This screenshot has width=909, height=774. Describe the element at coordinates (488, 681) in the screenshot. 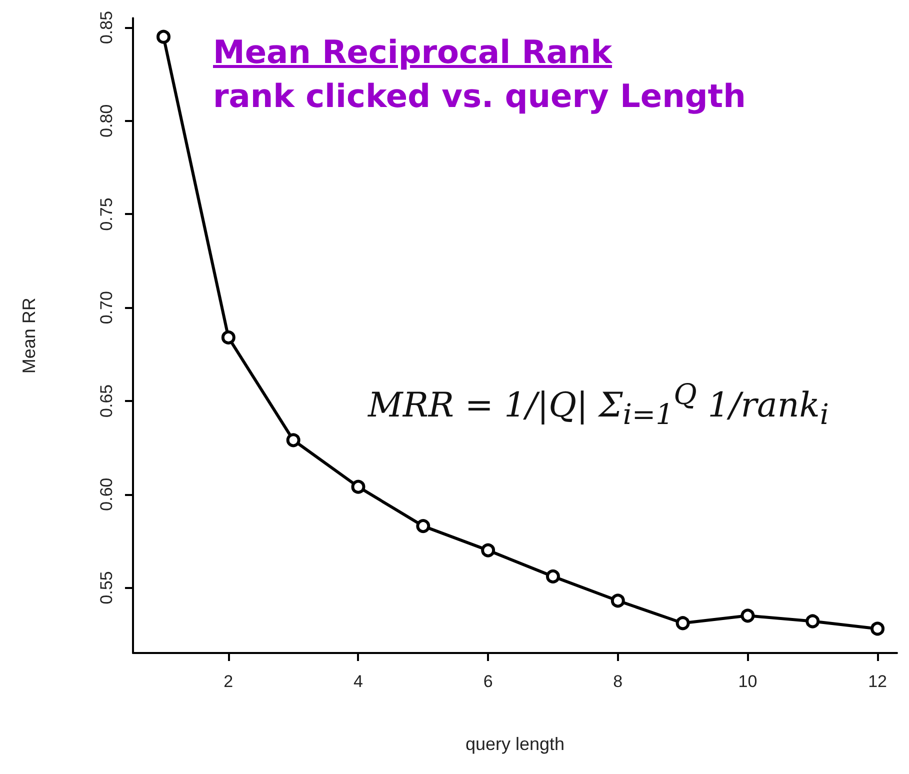

I see `x-tick-label: 6` at that location.